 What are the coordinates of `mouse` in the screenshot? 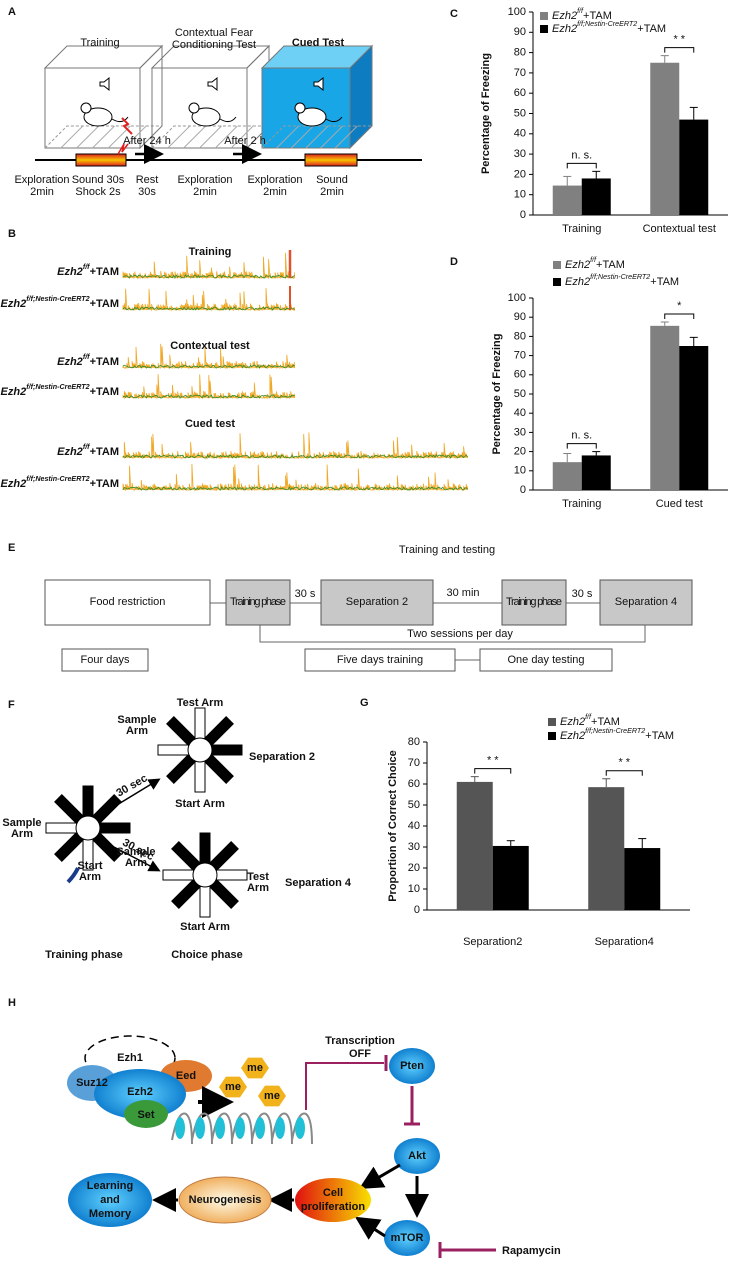 It's located at (206, 117).